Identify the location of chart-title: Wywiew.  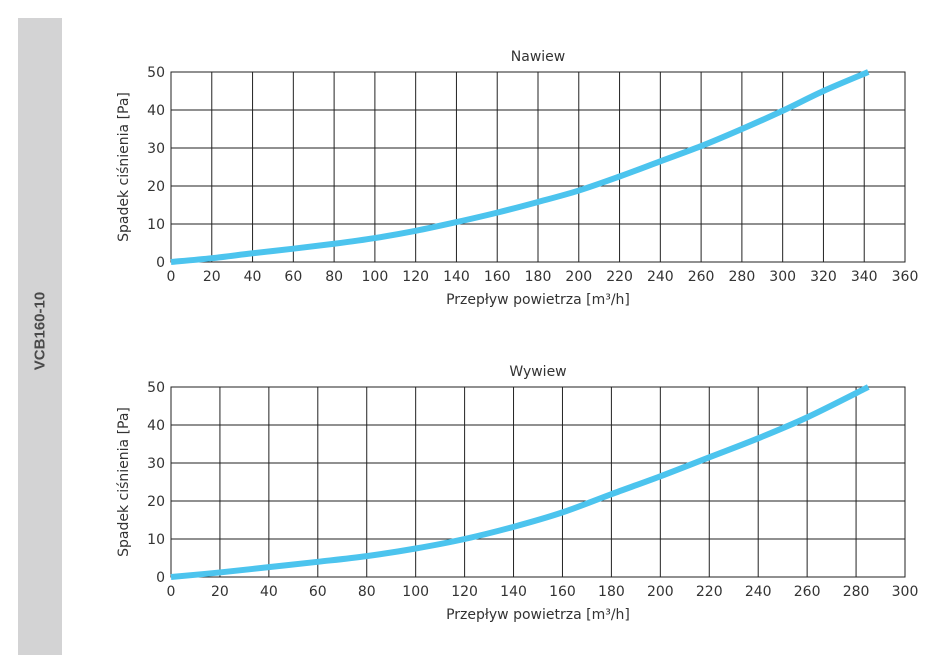
(537, 372).